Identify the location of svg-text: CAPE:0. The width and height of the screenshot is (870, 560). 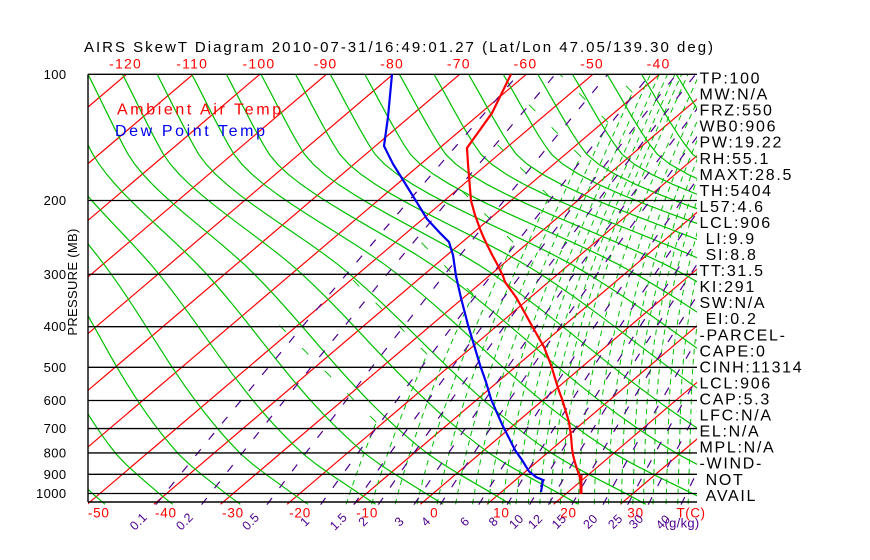
(733, 351).